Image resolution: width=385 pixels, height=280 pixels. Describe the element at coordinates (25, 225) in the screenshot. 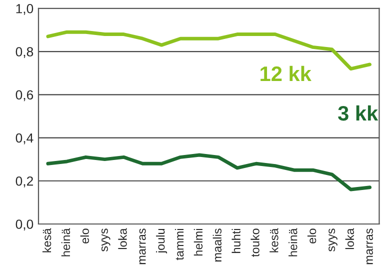

I see `y-tick-label: 0,0` at that location.